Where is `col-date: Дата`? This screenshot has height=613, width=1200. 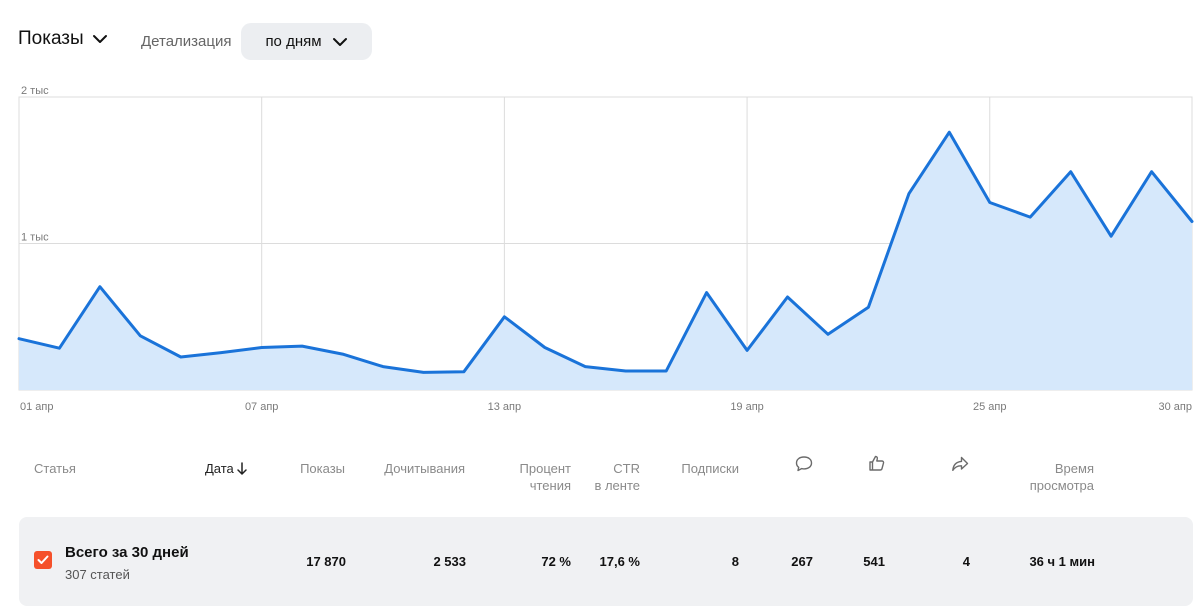 col-date: Дата is located at coordinates (226, 468).